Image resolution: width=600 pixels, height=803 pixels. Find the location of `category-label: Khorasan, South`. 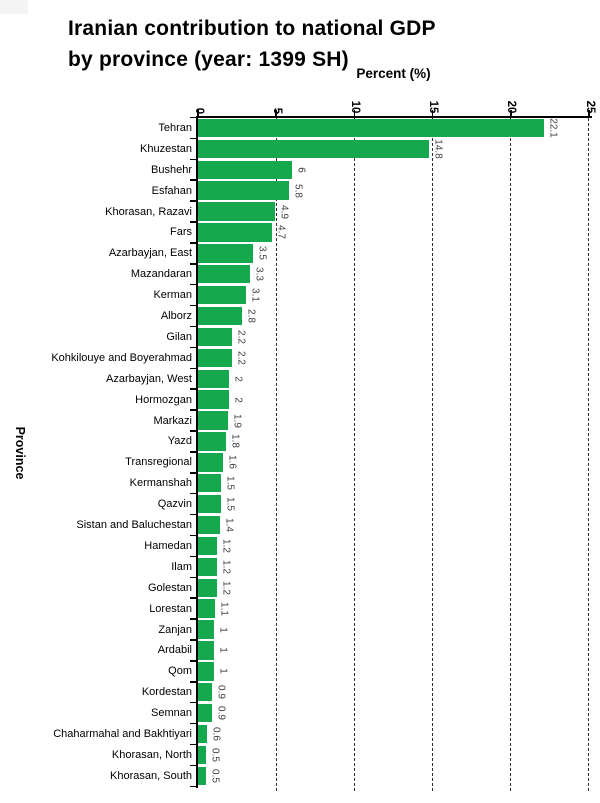

category-label: Khorasan, South is located at coordinates (151, 775).